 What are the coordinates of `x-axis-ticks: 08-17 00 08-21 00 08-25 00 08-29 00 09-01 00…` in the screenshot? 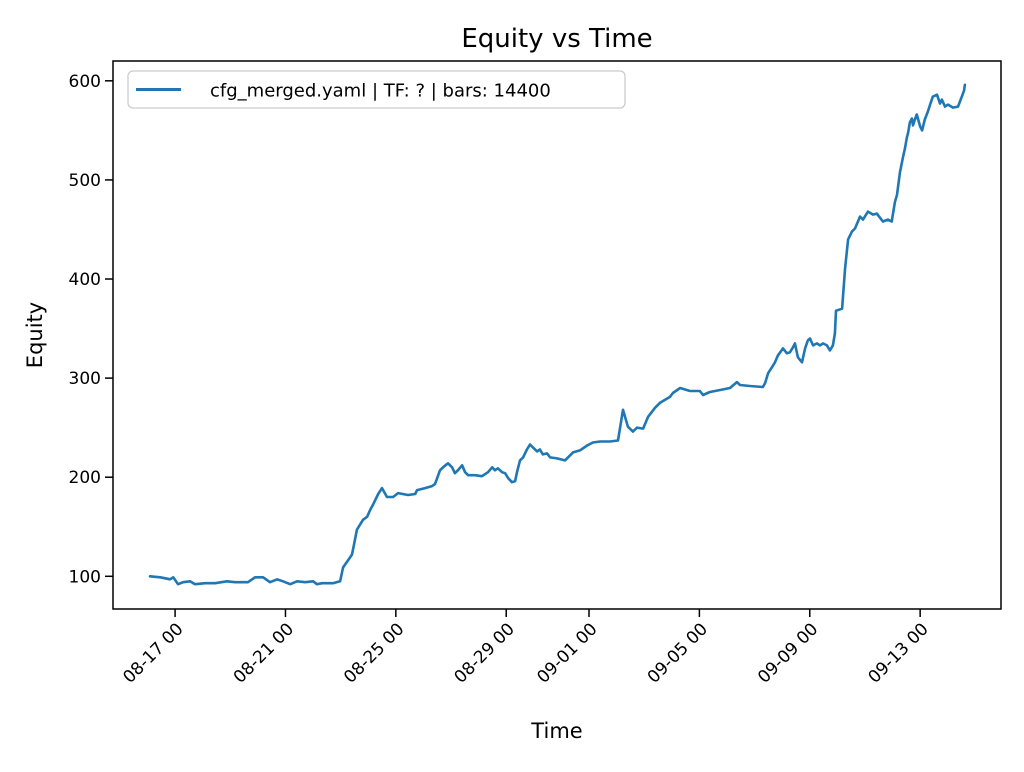 It's located at (526, 648).